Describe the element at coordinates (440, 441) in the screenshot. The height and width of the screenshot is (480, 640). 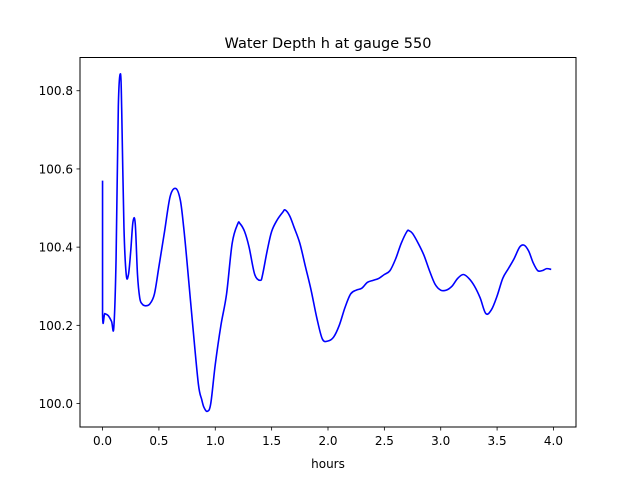
I see `x-tick-label: 3.0` at that location.